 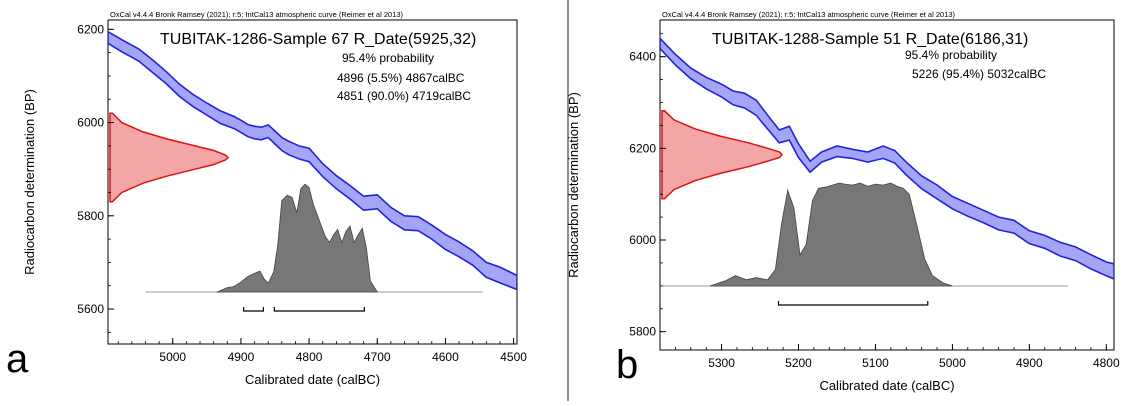 What do you see at coordinates (90, 309) in the screenshot?
I see `y-tick-label: 5600` at bounding box center [90, 309].